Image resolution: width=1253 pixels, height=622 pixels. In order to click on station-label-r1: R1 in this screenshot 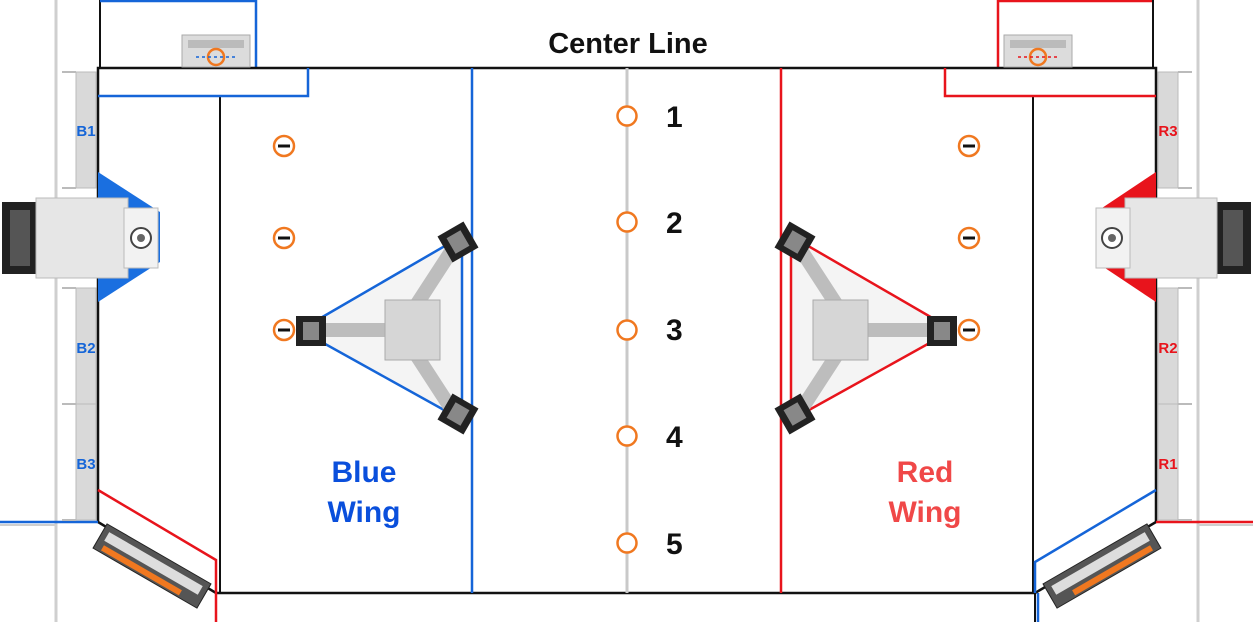, I will do `click(1167, 464)`.